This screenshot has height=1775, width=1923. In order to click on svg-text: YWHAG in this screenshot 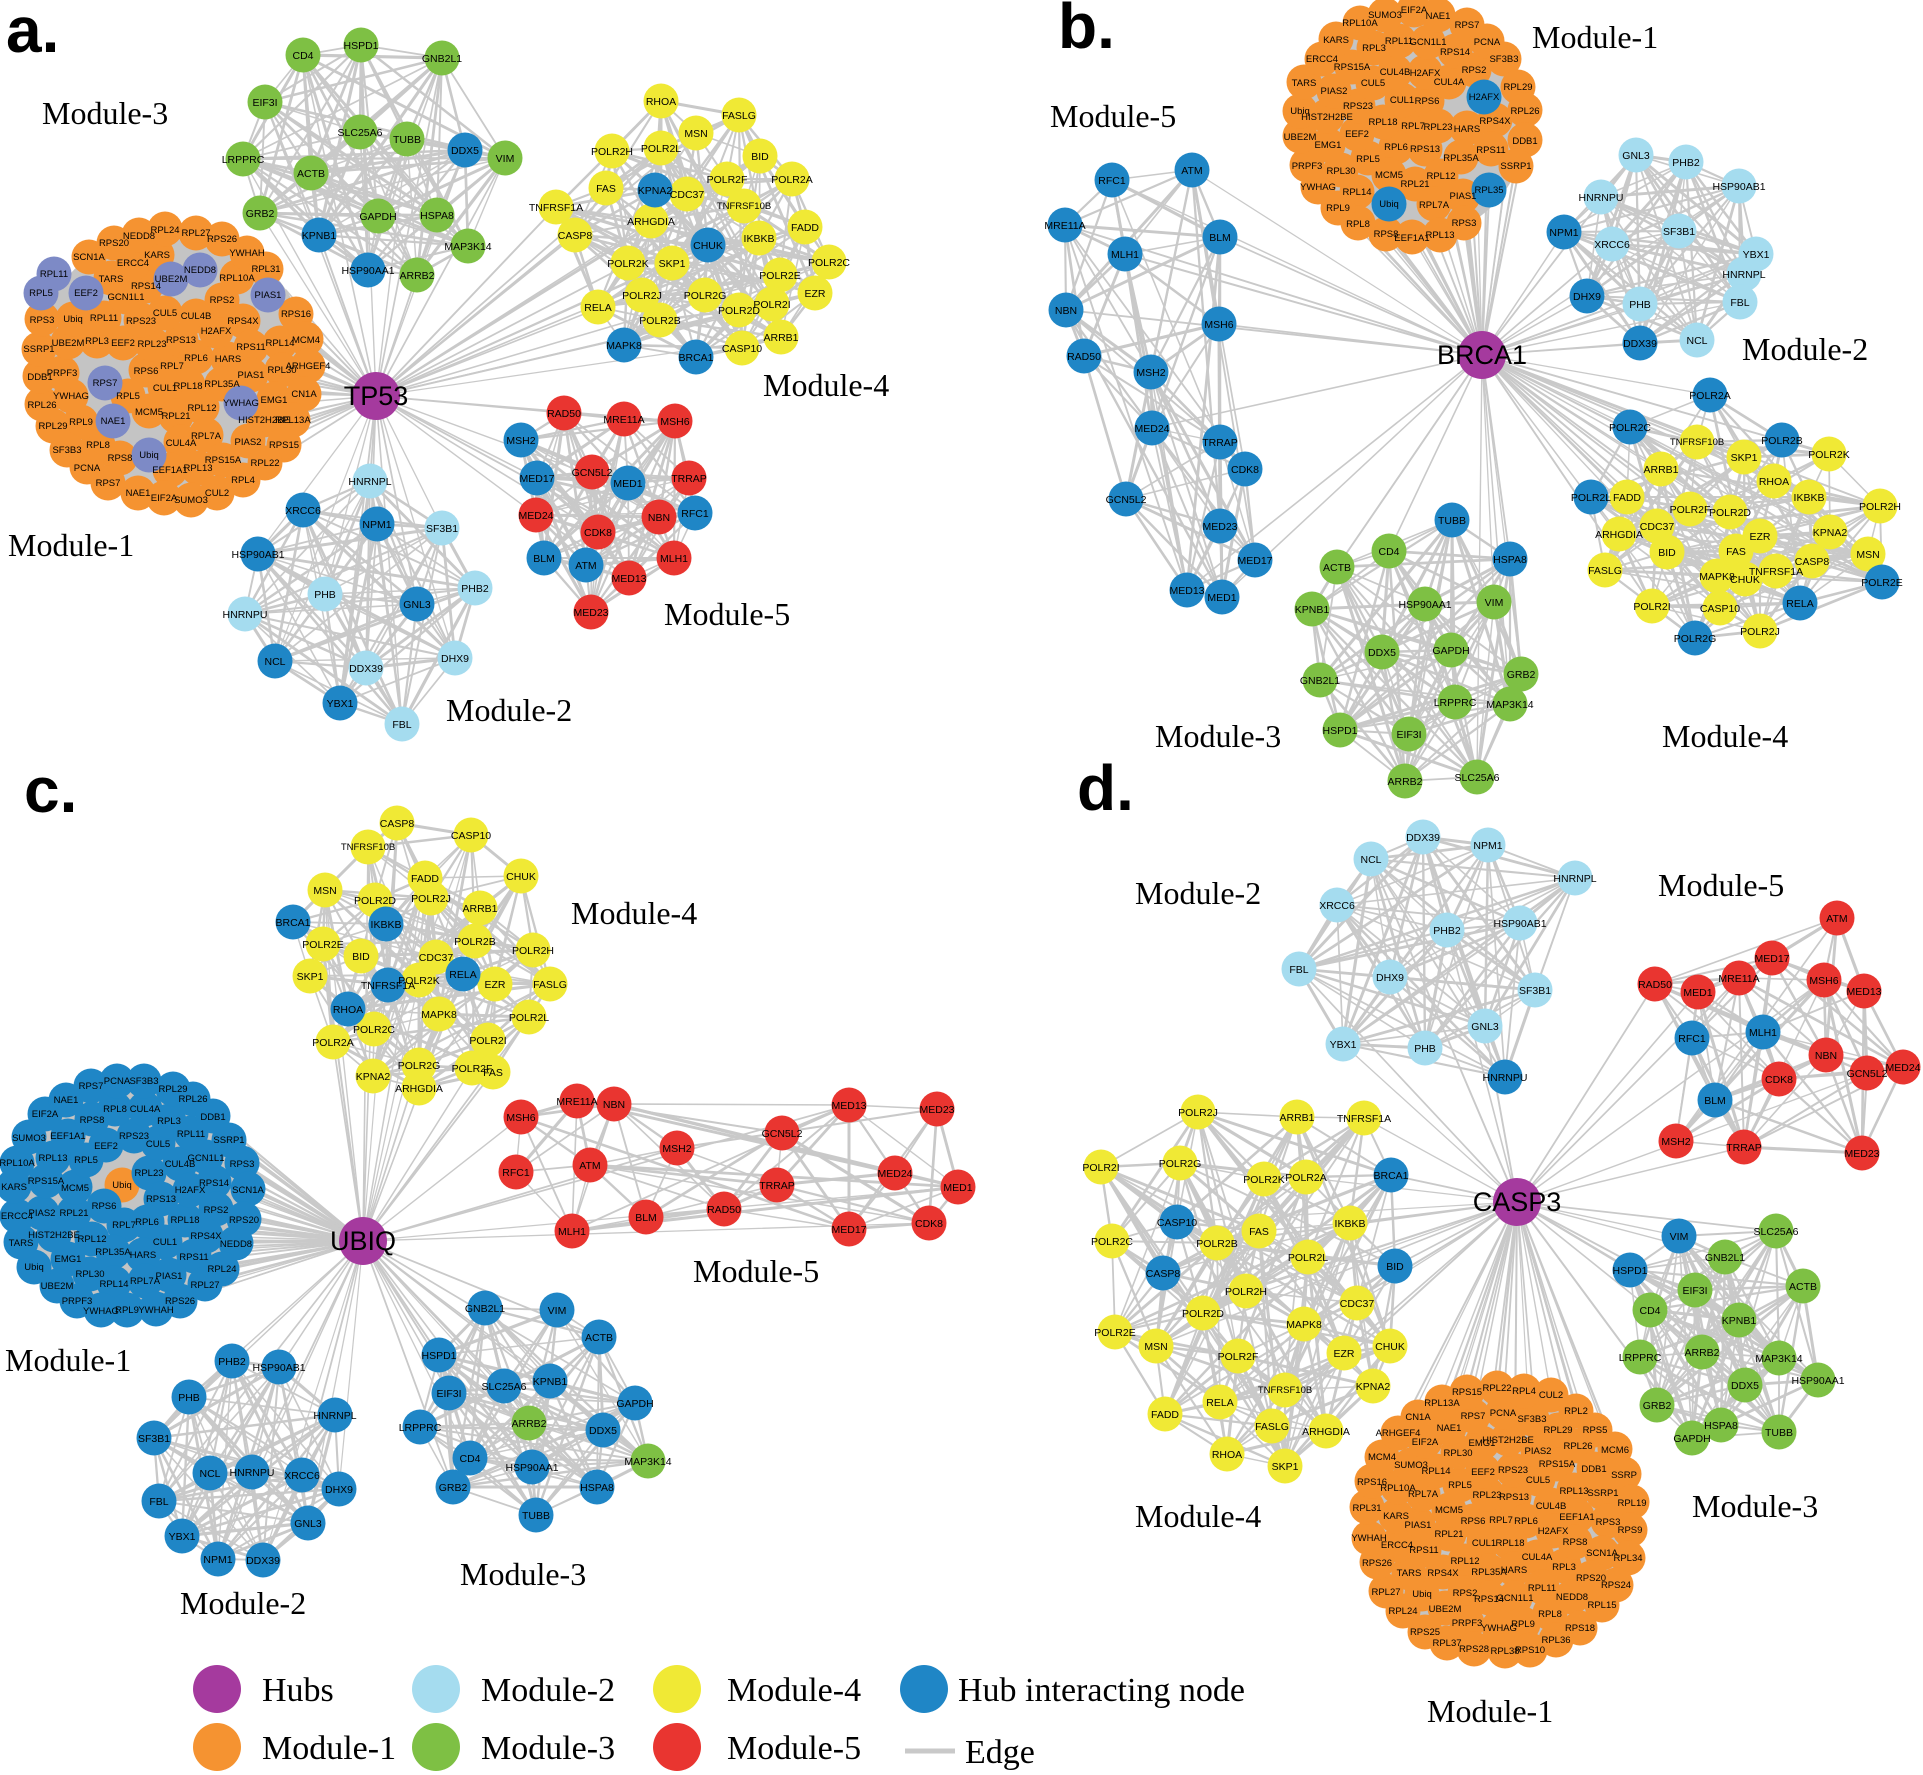, I will do `click(101, 1311)`.